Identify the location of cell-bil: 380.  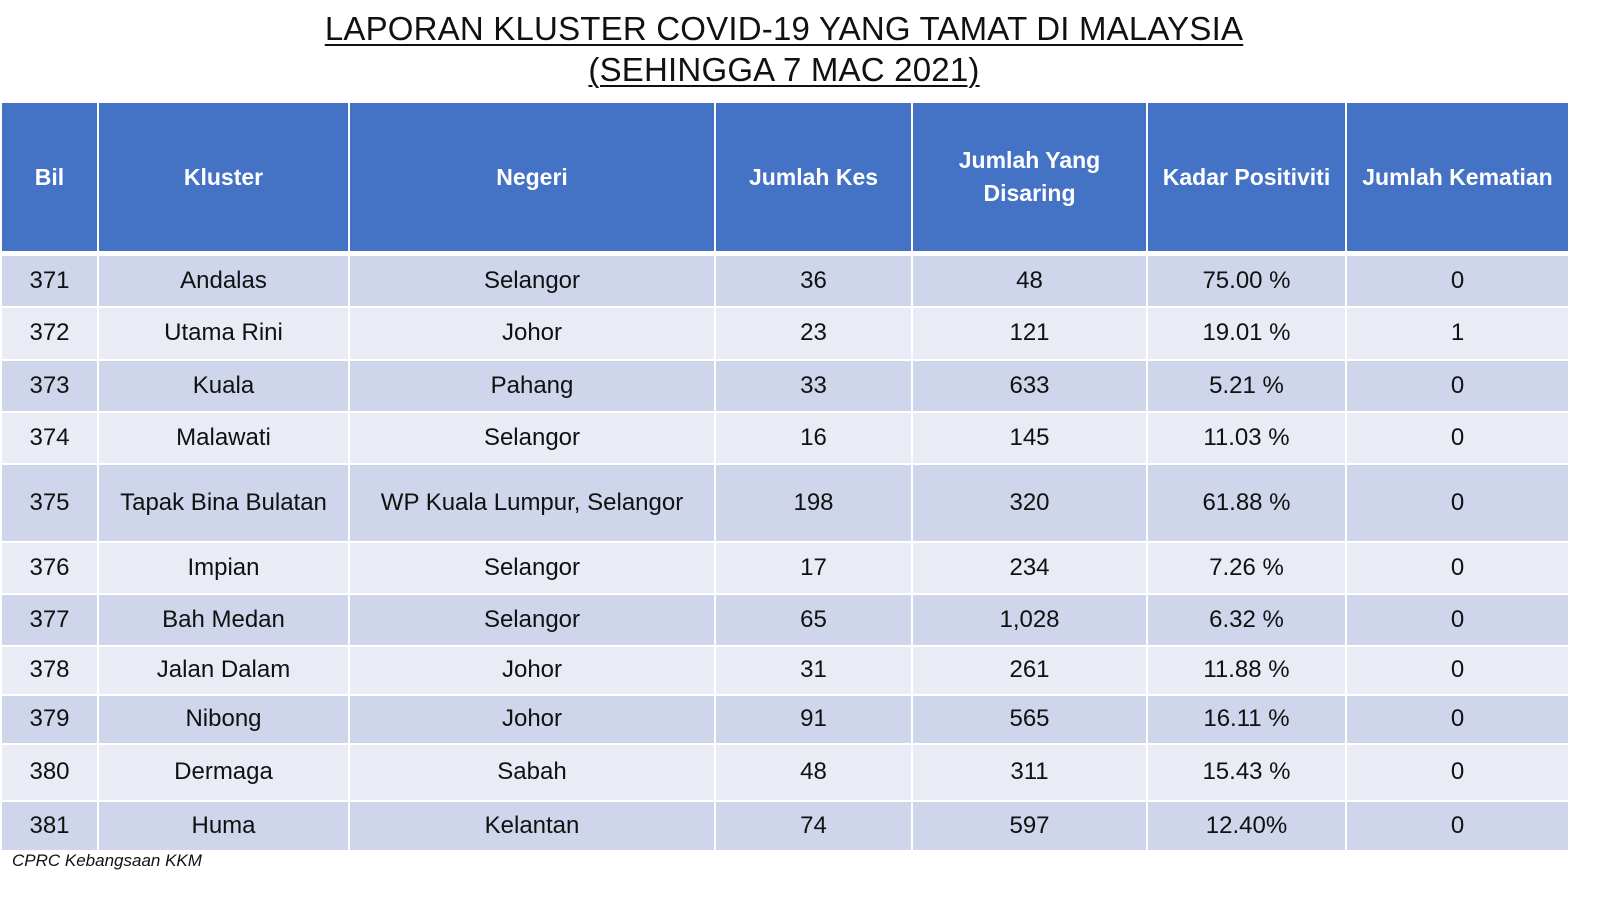
(49, 772).